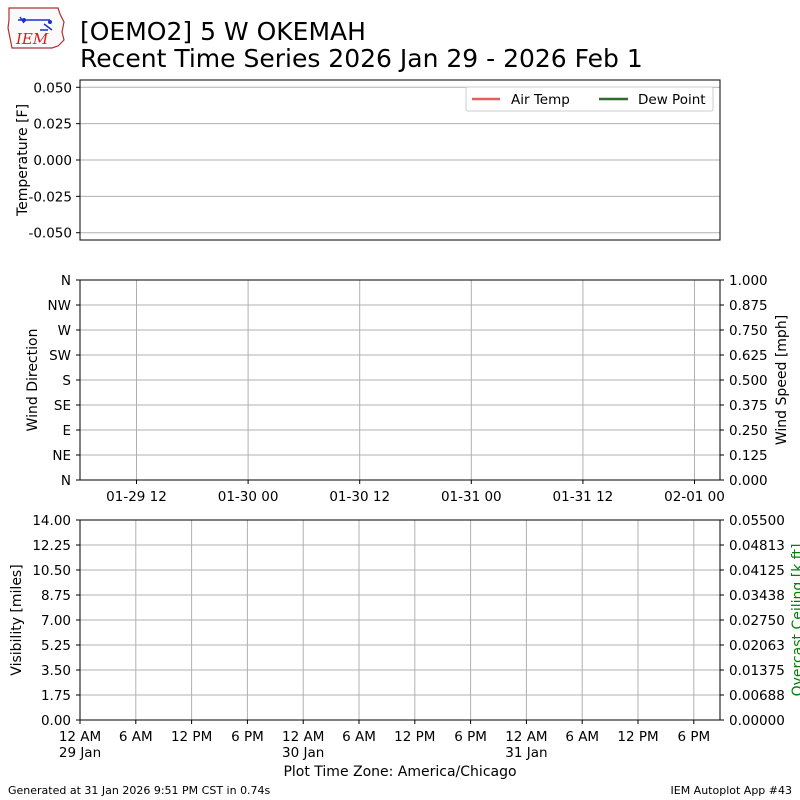 Image resolution: width=800 pixels, height=800 pixels. Describe the element at coordinates (66, 381) in the screenshot. I see `wind-direction-tick-label: S` at that location.